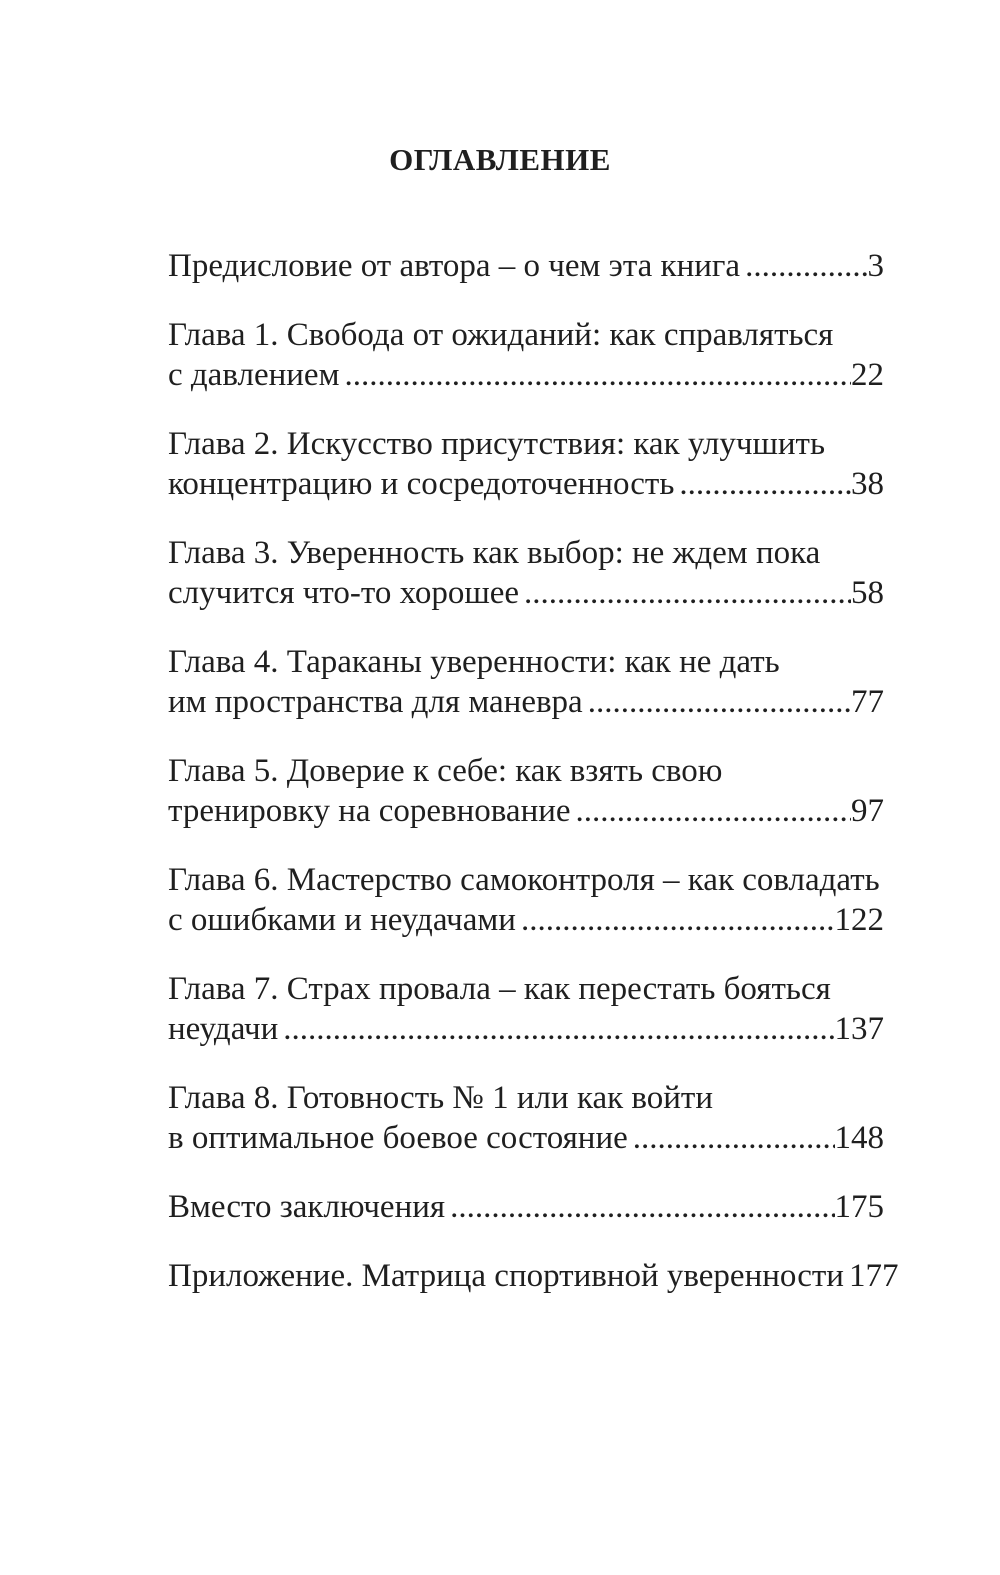 This screenshot has height=1575, width=1000. What do you see at coordinates (398, 1137) in the screenshot?
I see `toc-entry-text: в оптимальное боевое состояние` at bounding box center [398, 1137].